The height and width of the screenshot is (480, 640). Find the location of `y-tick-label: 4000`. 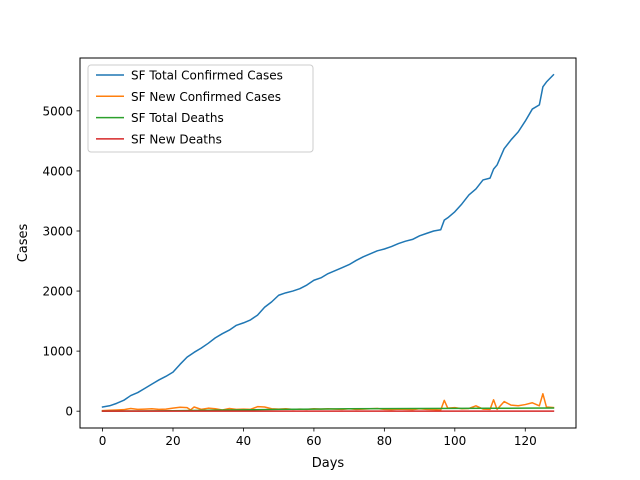

y-tick-label: 4000 is located at coordinates (57, 171).